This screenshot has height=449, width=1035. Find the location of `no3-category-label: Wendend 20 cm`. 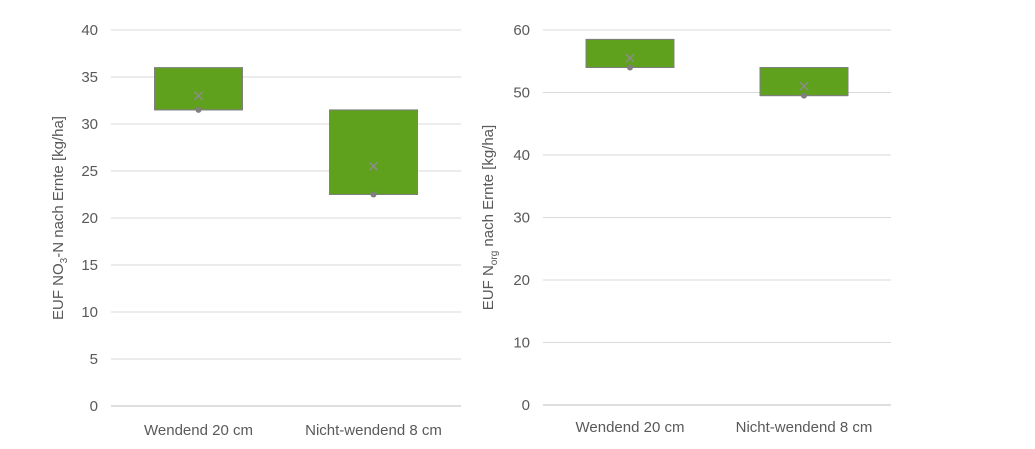

no3-category-label: Wendend 20 cm is located at coordinates (198, 430).